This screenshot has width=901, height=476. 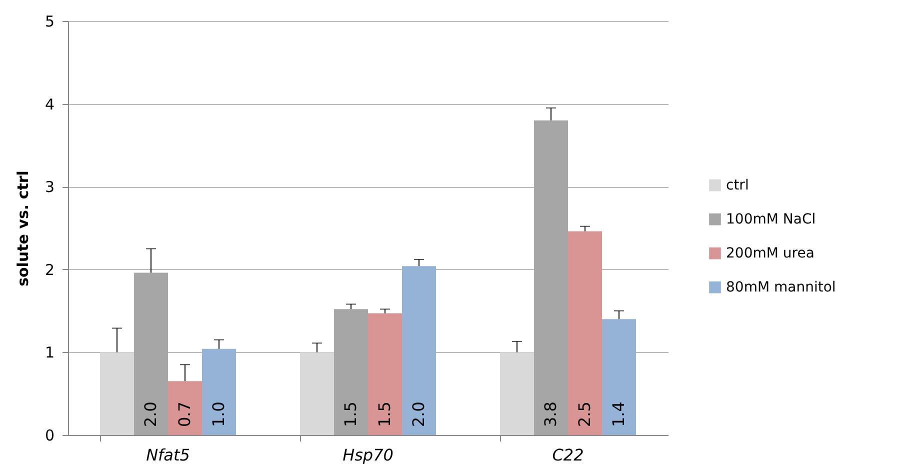 I want to click on data-label: 1.4, so click(x=618, y=414).